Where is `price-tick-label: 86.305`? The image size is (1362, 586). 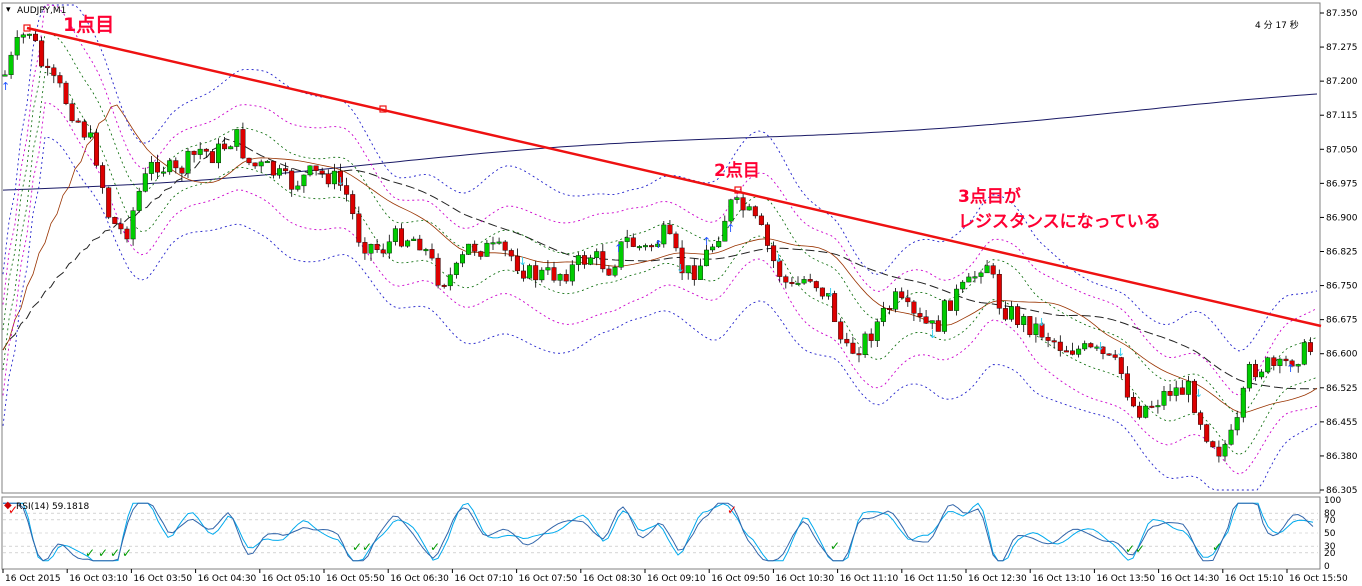
price-tick-label: 86.305 is located at coordinates (1342, 491).